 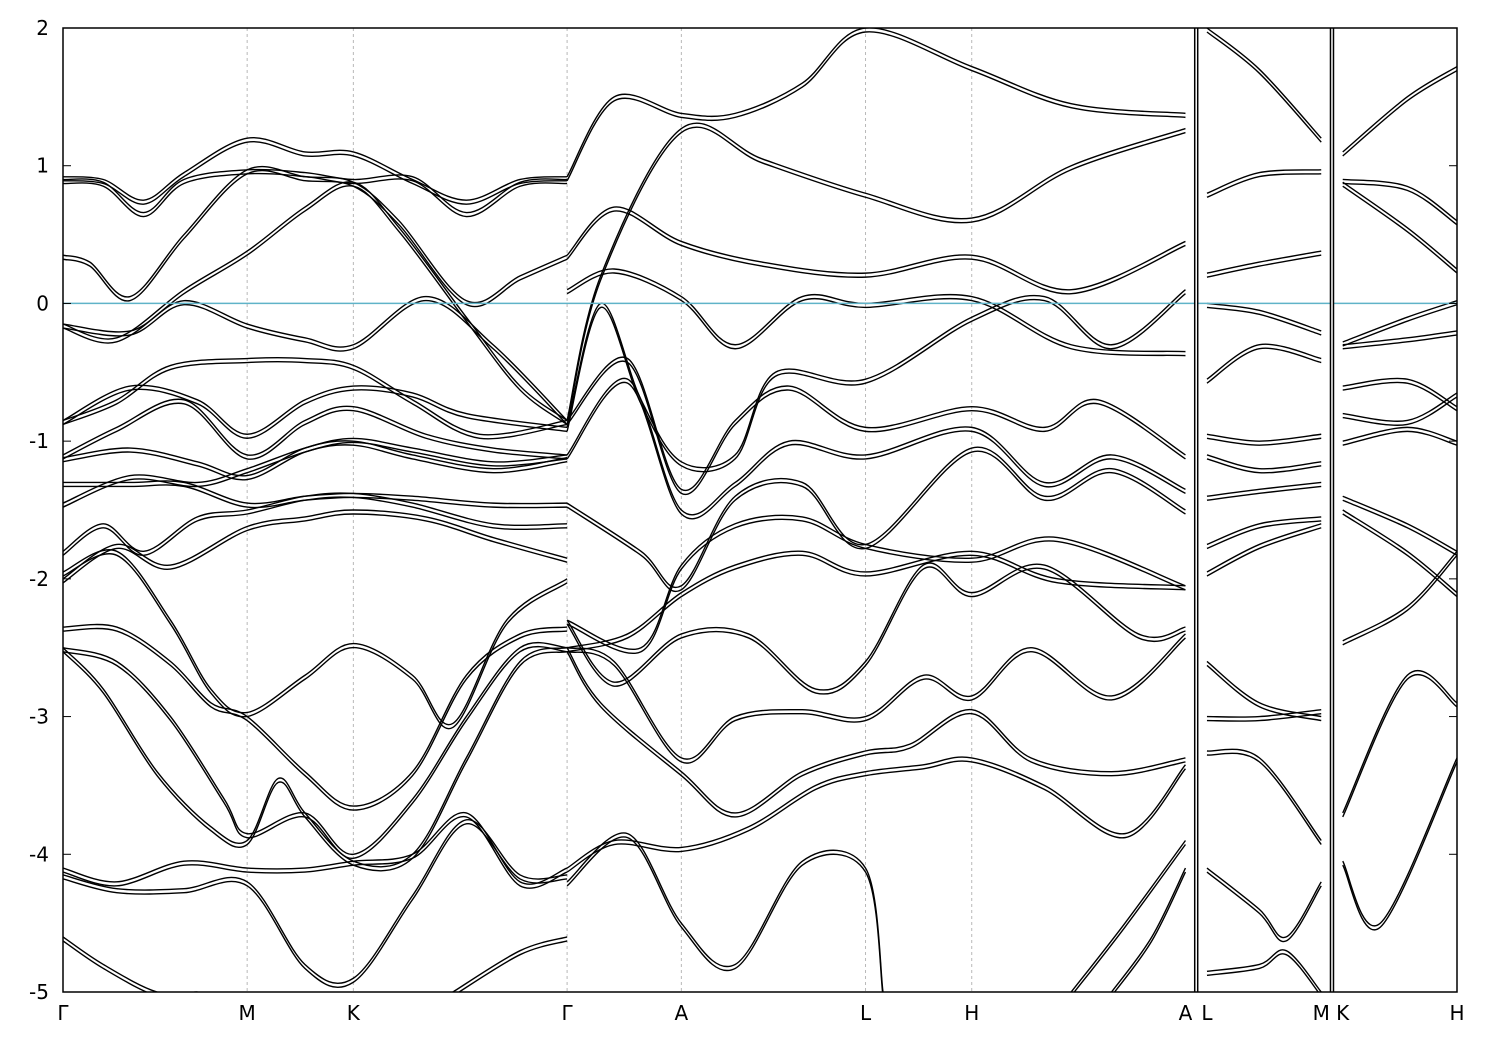 I want to click on segment-breaks, so click(x=1264, y=510).